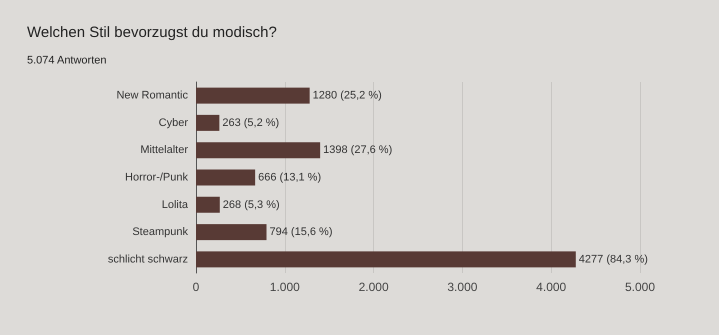 Image resolution: width=719 pixels, height=335 pixels. What do you see at coordinates (462, 287) in the screenshot?
I see `x-tick-label: 3.000` at bounding box center [462, 287].